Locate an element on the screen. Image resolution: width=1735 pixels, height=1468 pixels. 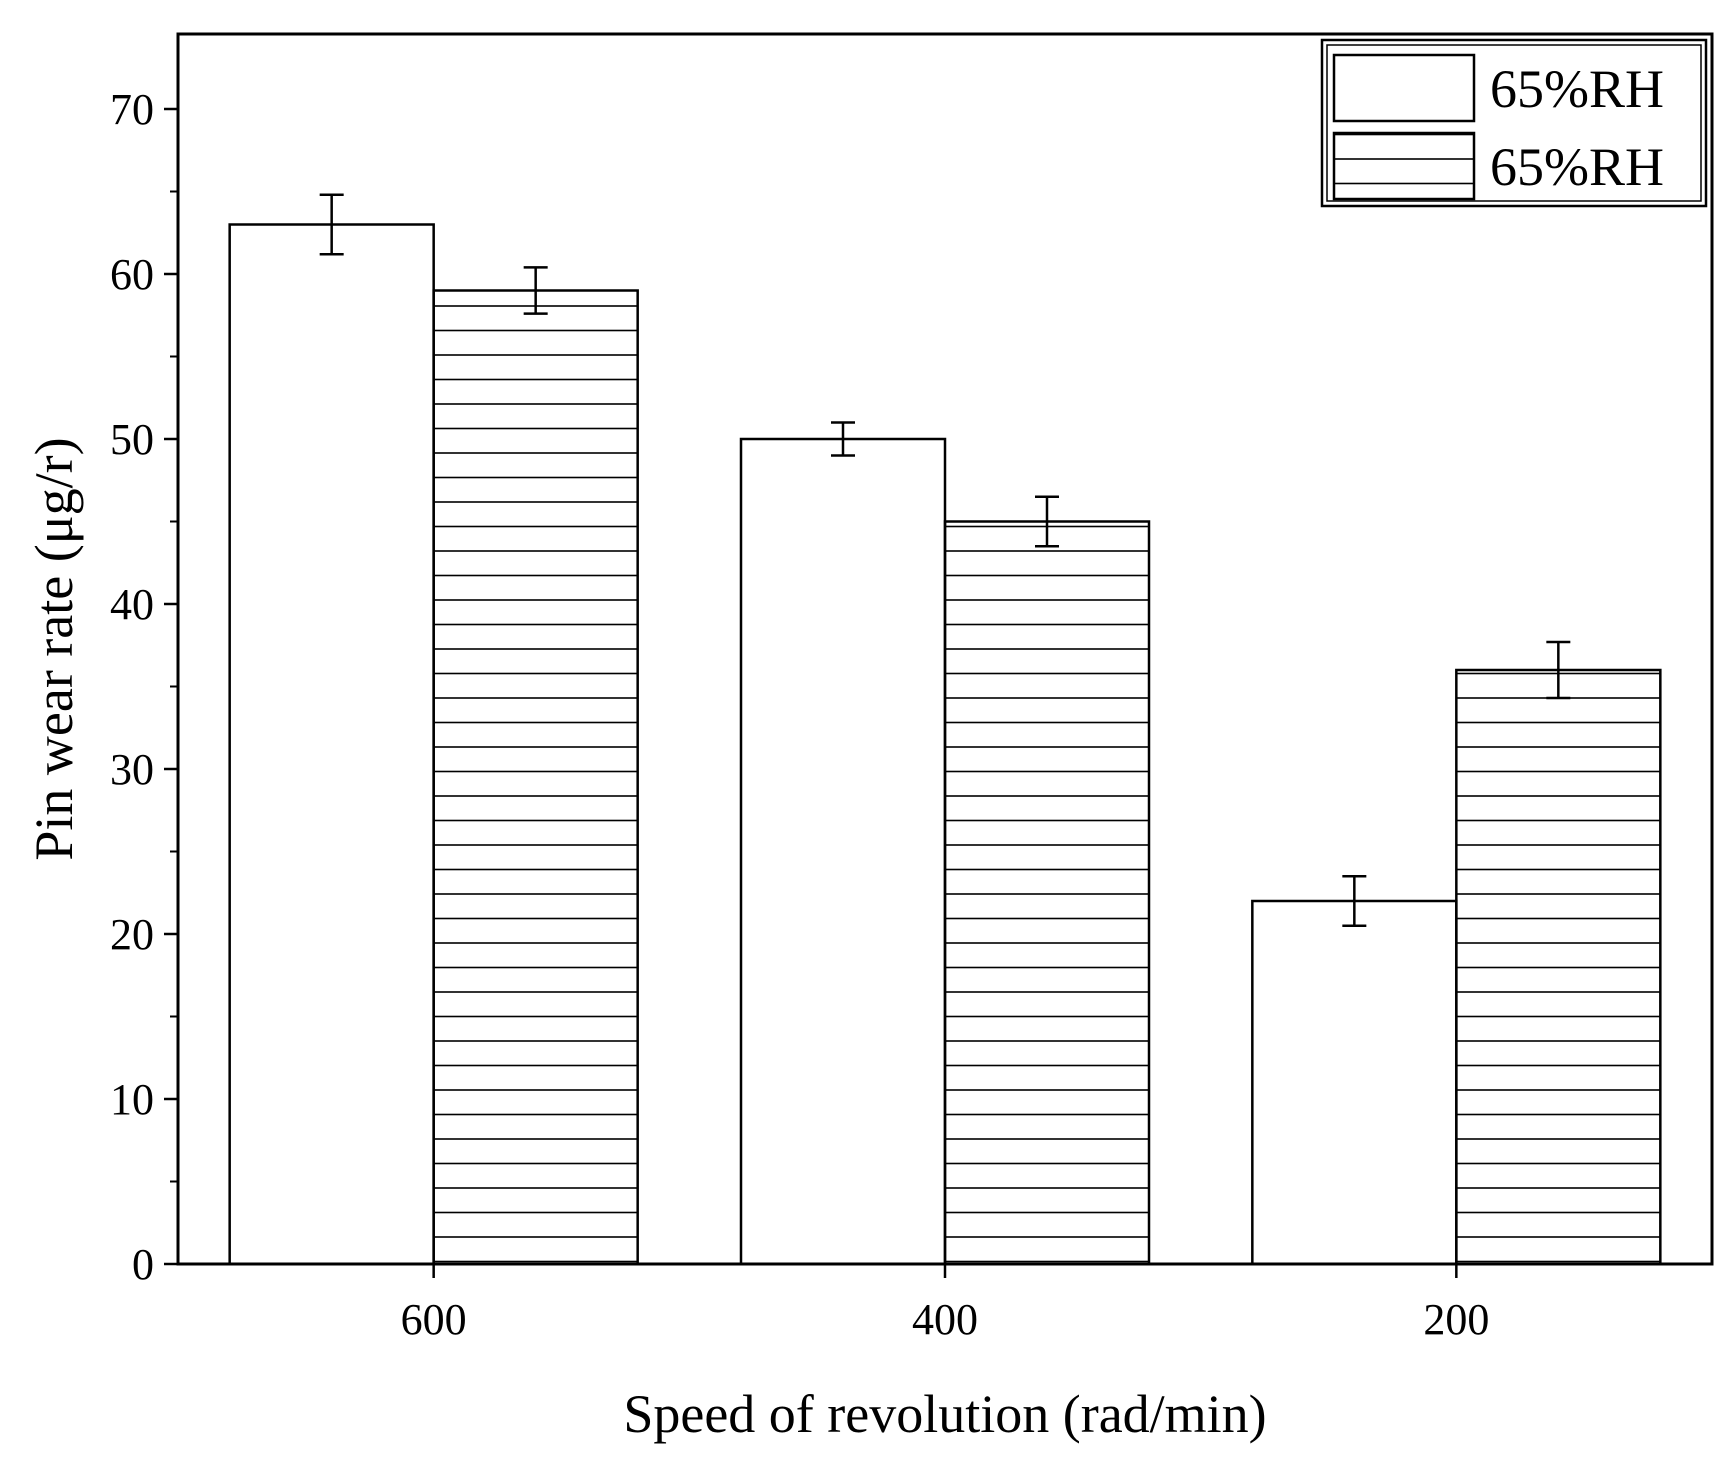
y-tick-label-70: 70 is located at coordinates (132, 109).